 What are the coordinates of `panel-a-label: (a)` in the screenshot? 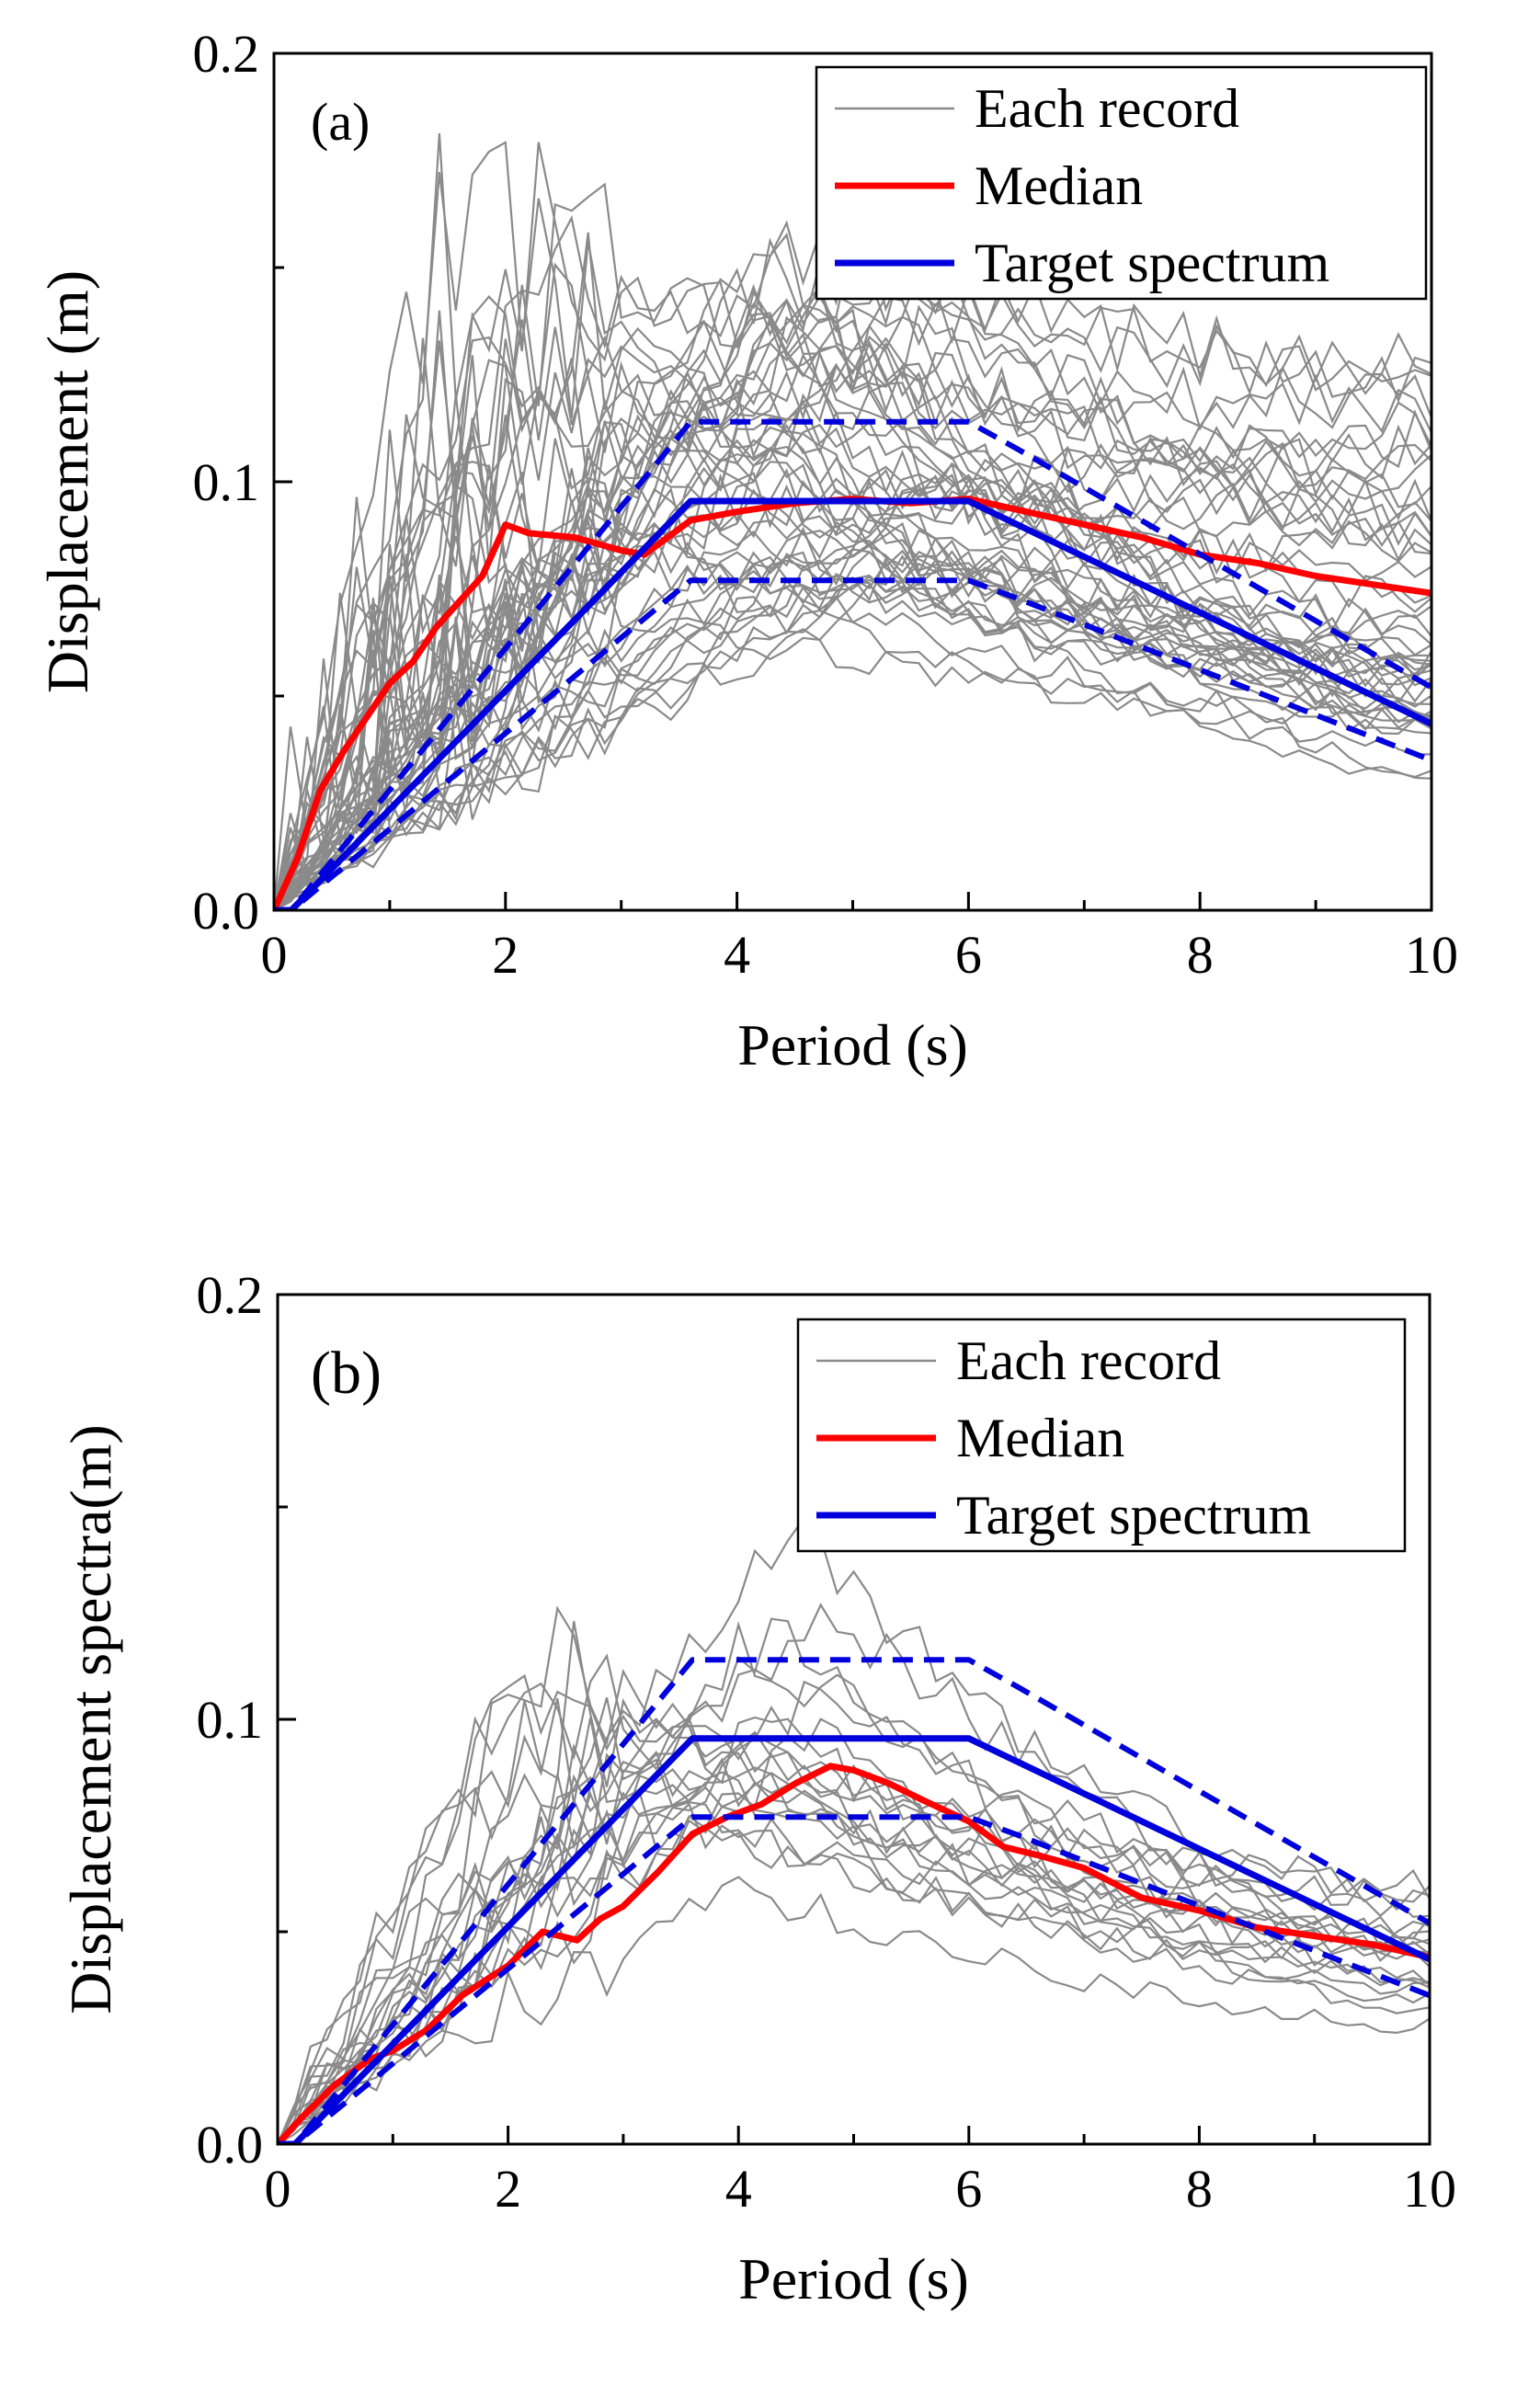 It's located at (340, 122).